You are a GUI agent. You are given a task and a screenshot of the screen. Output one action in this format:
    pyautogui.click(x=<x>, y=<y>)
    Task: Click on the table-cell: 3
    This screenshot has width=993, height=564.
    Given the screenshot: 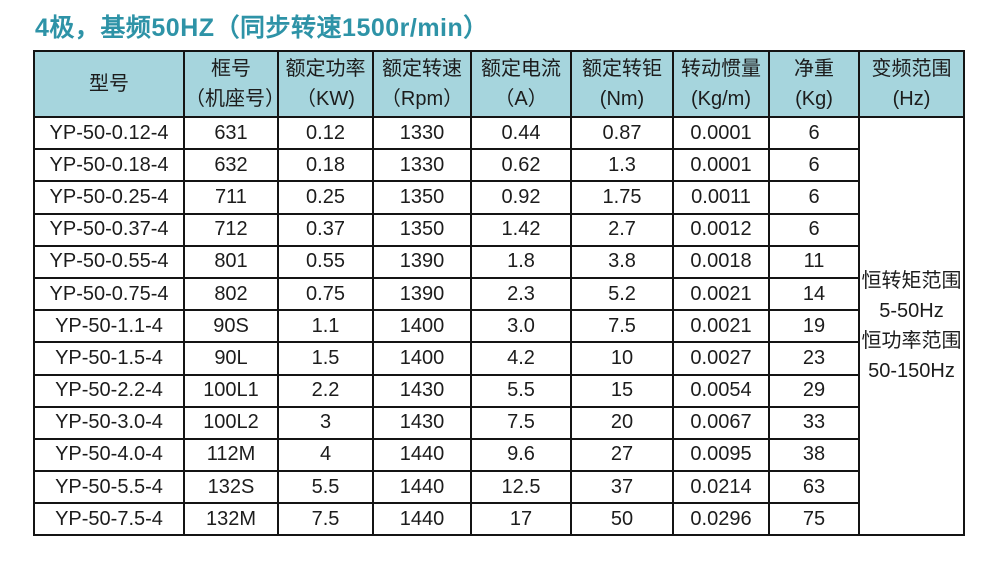 What is the action you would take?
    pyautogui.click(x=325, y=422)
    